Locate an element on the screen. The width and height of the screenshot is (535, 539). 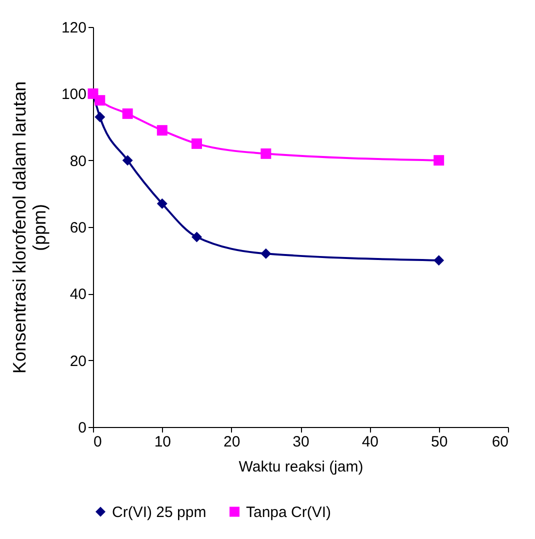
y-tick-label: 100 is located at coordinates (73, 95).